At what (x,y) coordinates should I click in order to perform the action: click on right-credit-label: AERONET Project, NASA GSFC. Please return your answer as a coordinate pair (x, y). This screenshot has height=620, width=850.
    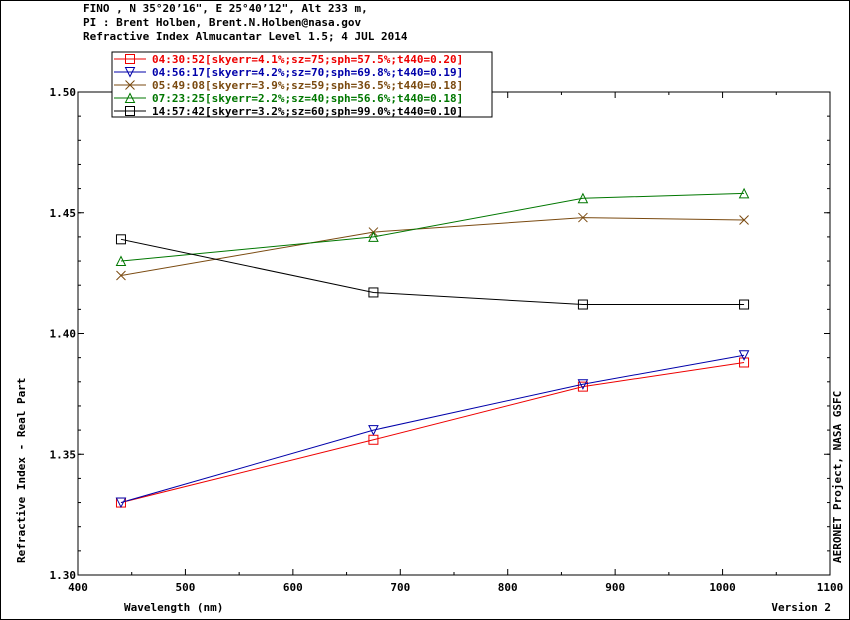
    Looking at the image, I should click on (837, 477).